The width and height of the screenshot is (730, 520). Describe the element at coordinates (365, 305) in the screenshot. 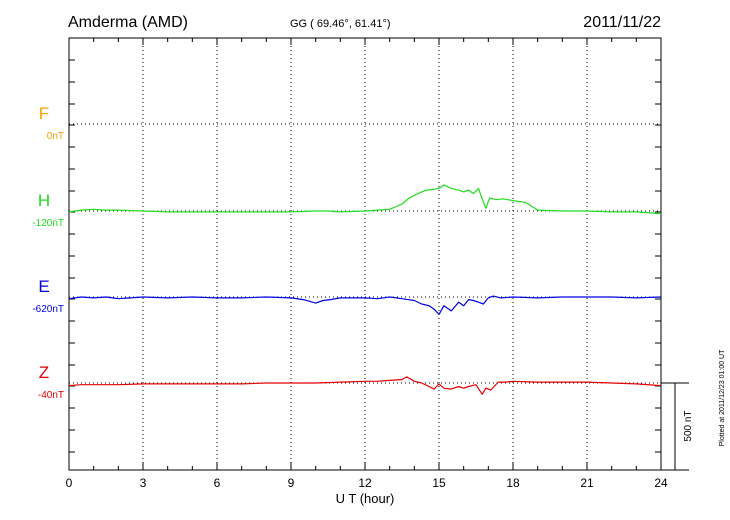

I see `series-line-e` at that location.